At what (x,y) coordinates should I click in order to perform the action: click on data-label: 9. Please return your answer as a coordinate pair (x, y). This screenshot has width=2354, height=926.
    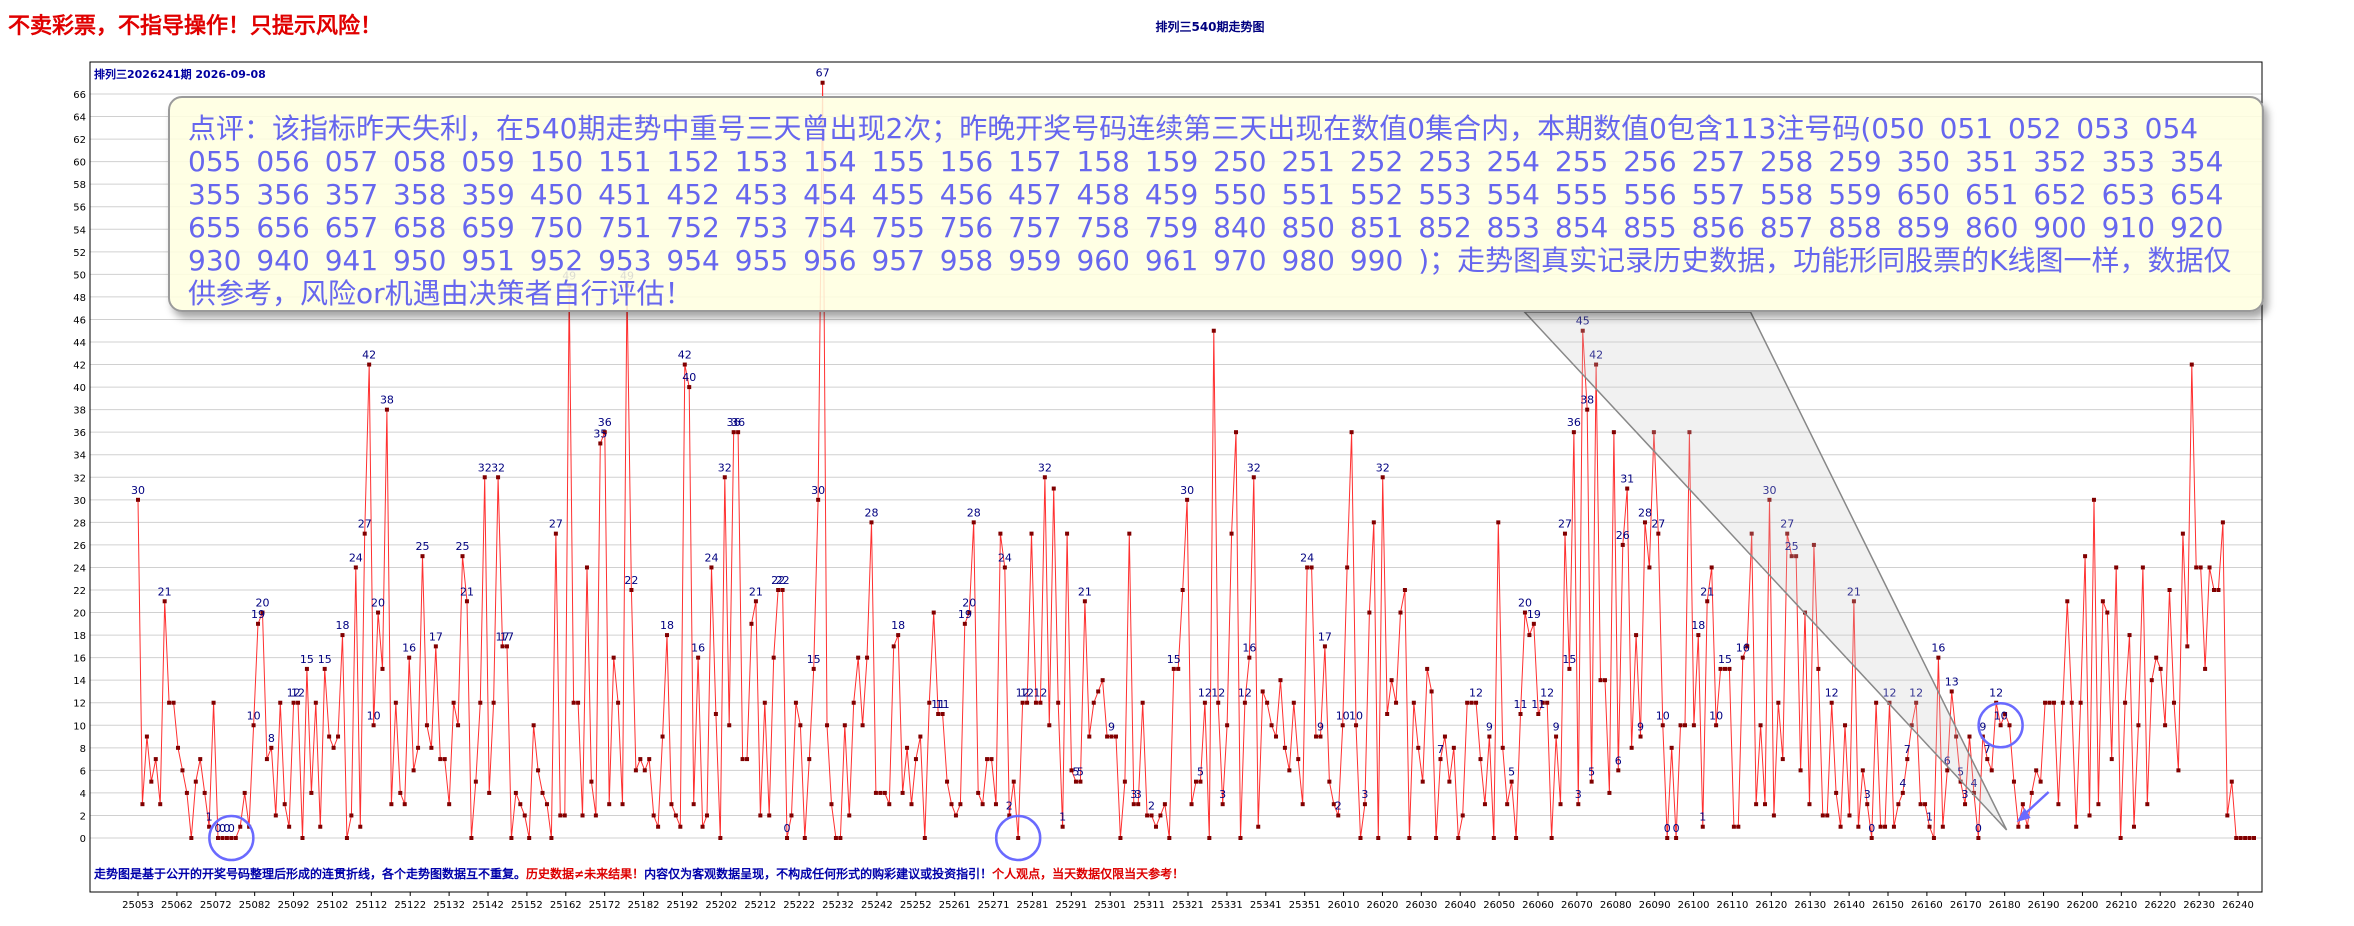
    Looking at the image, I should click on (1320, 727).